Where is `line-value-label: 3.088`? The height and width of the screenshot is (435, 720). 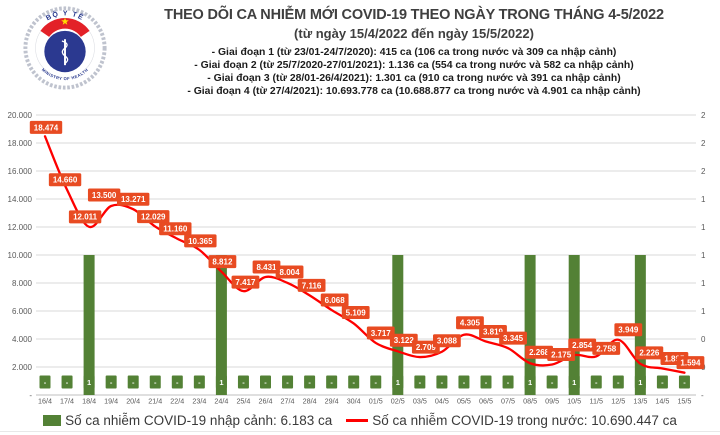 line-value-label: 3.088 is located at coordinates (447, 341).